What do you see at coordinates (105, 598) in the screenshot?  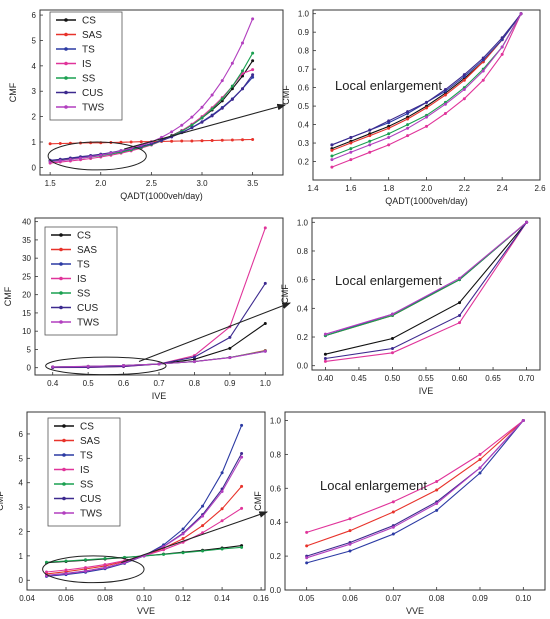 I see `x-tick-label: 0.08` at bounding box center [105, 598].